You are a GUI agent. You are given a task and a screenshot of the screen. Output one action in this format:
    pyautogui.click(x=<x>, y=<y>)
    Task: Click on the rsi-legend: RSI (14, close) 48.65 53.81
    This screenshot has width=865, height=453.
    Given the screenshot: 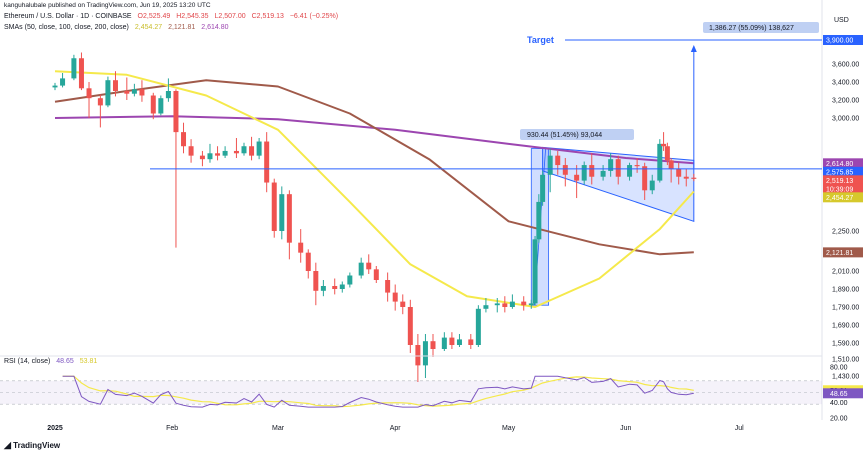 What is the action you would take?
    pyautogui.click(x=52, y=361)
    